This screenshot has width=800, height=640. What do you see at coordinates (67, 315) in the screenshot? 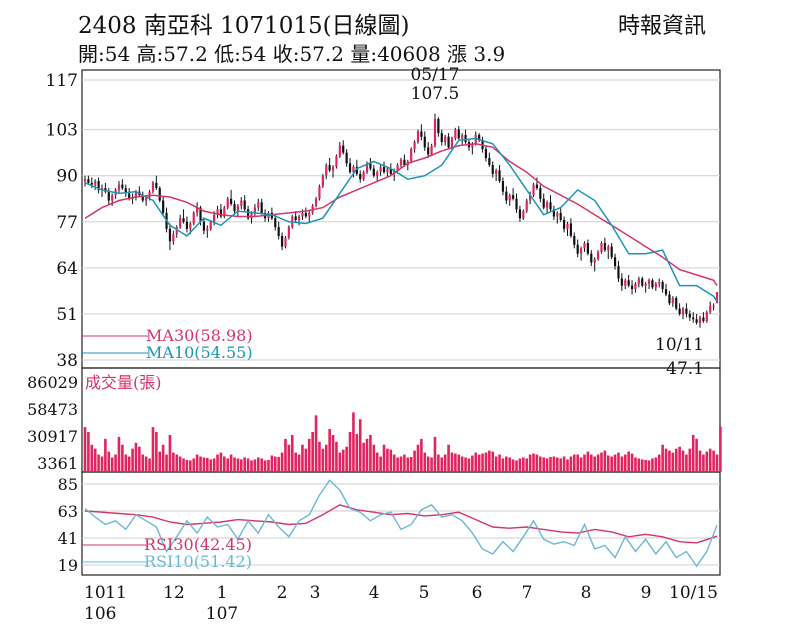
I see `price-tick-label: 51` at bounding box center [67, 315].